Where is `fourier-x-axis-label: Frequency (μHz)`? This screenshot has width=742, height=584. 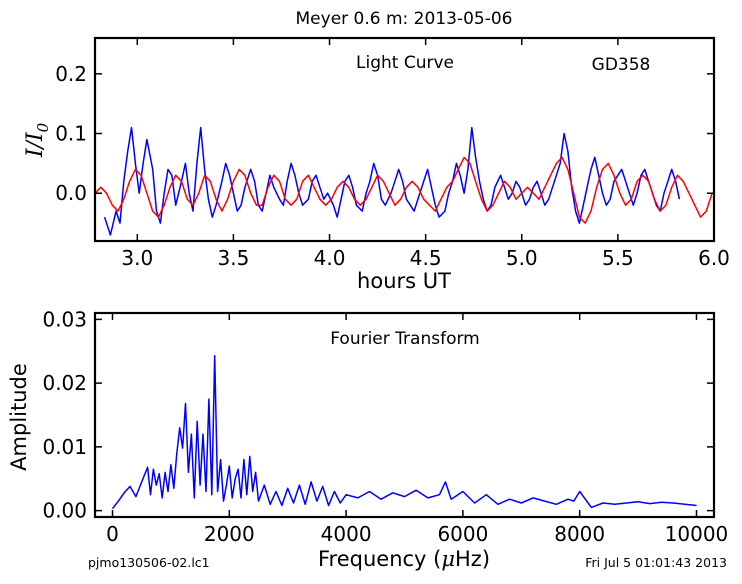
fourier-x-axis-label: Frequency (μHz) is located at coordinates (404, 559).